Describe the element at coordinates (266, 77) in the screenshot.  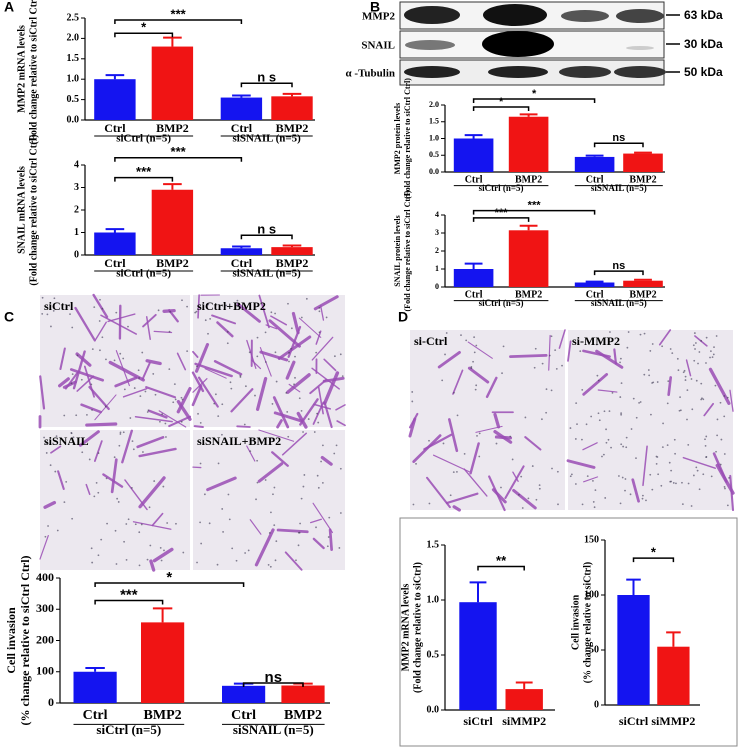
I see `significance-label: n s` at that location.